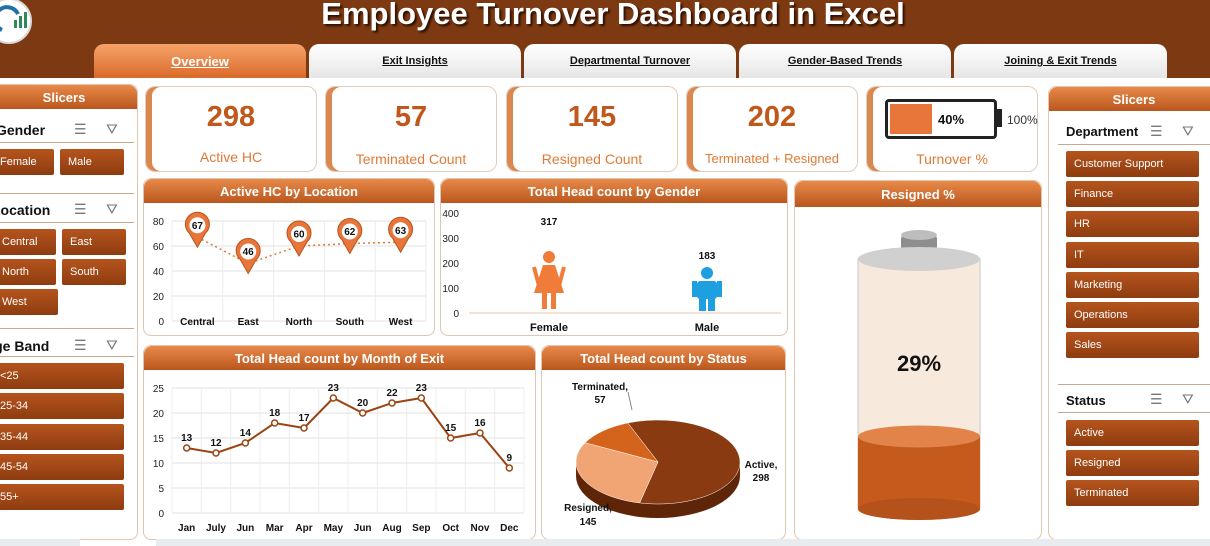  I want to click on slicer-status-item: Active, so click(1132, 433).